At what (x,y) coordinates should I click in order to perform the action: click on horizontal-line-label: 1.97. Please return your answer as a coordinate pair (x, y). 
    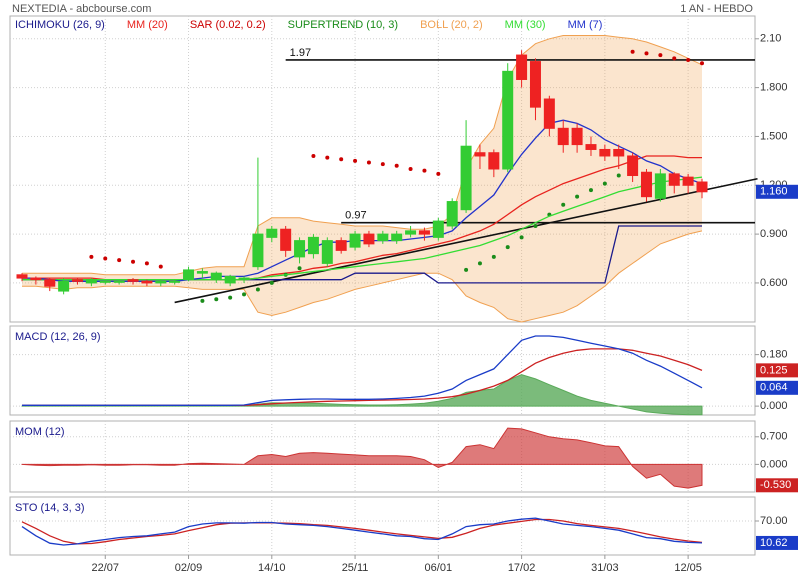
    Looking at the image, I should click on (300, 53).